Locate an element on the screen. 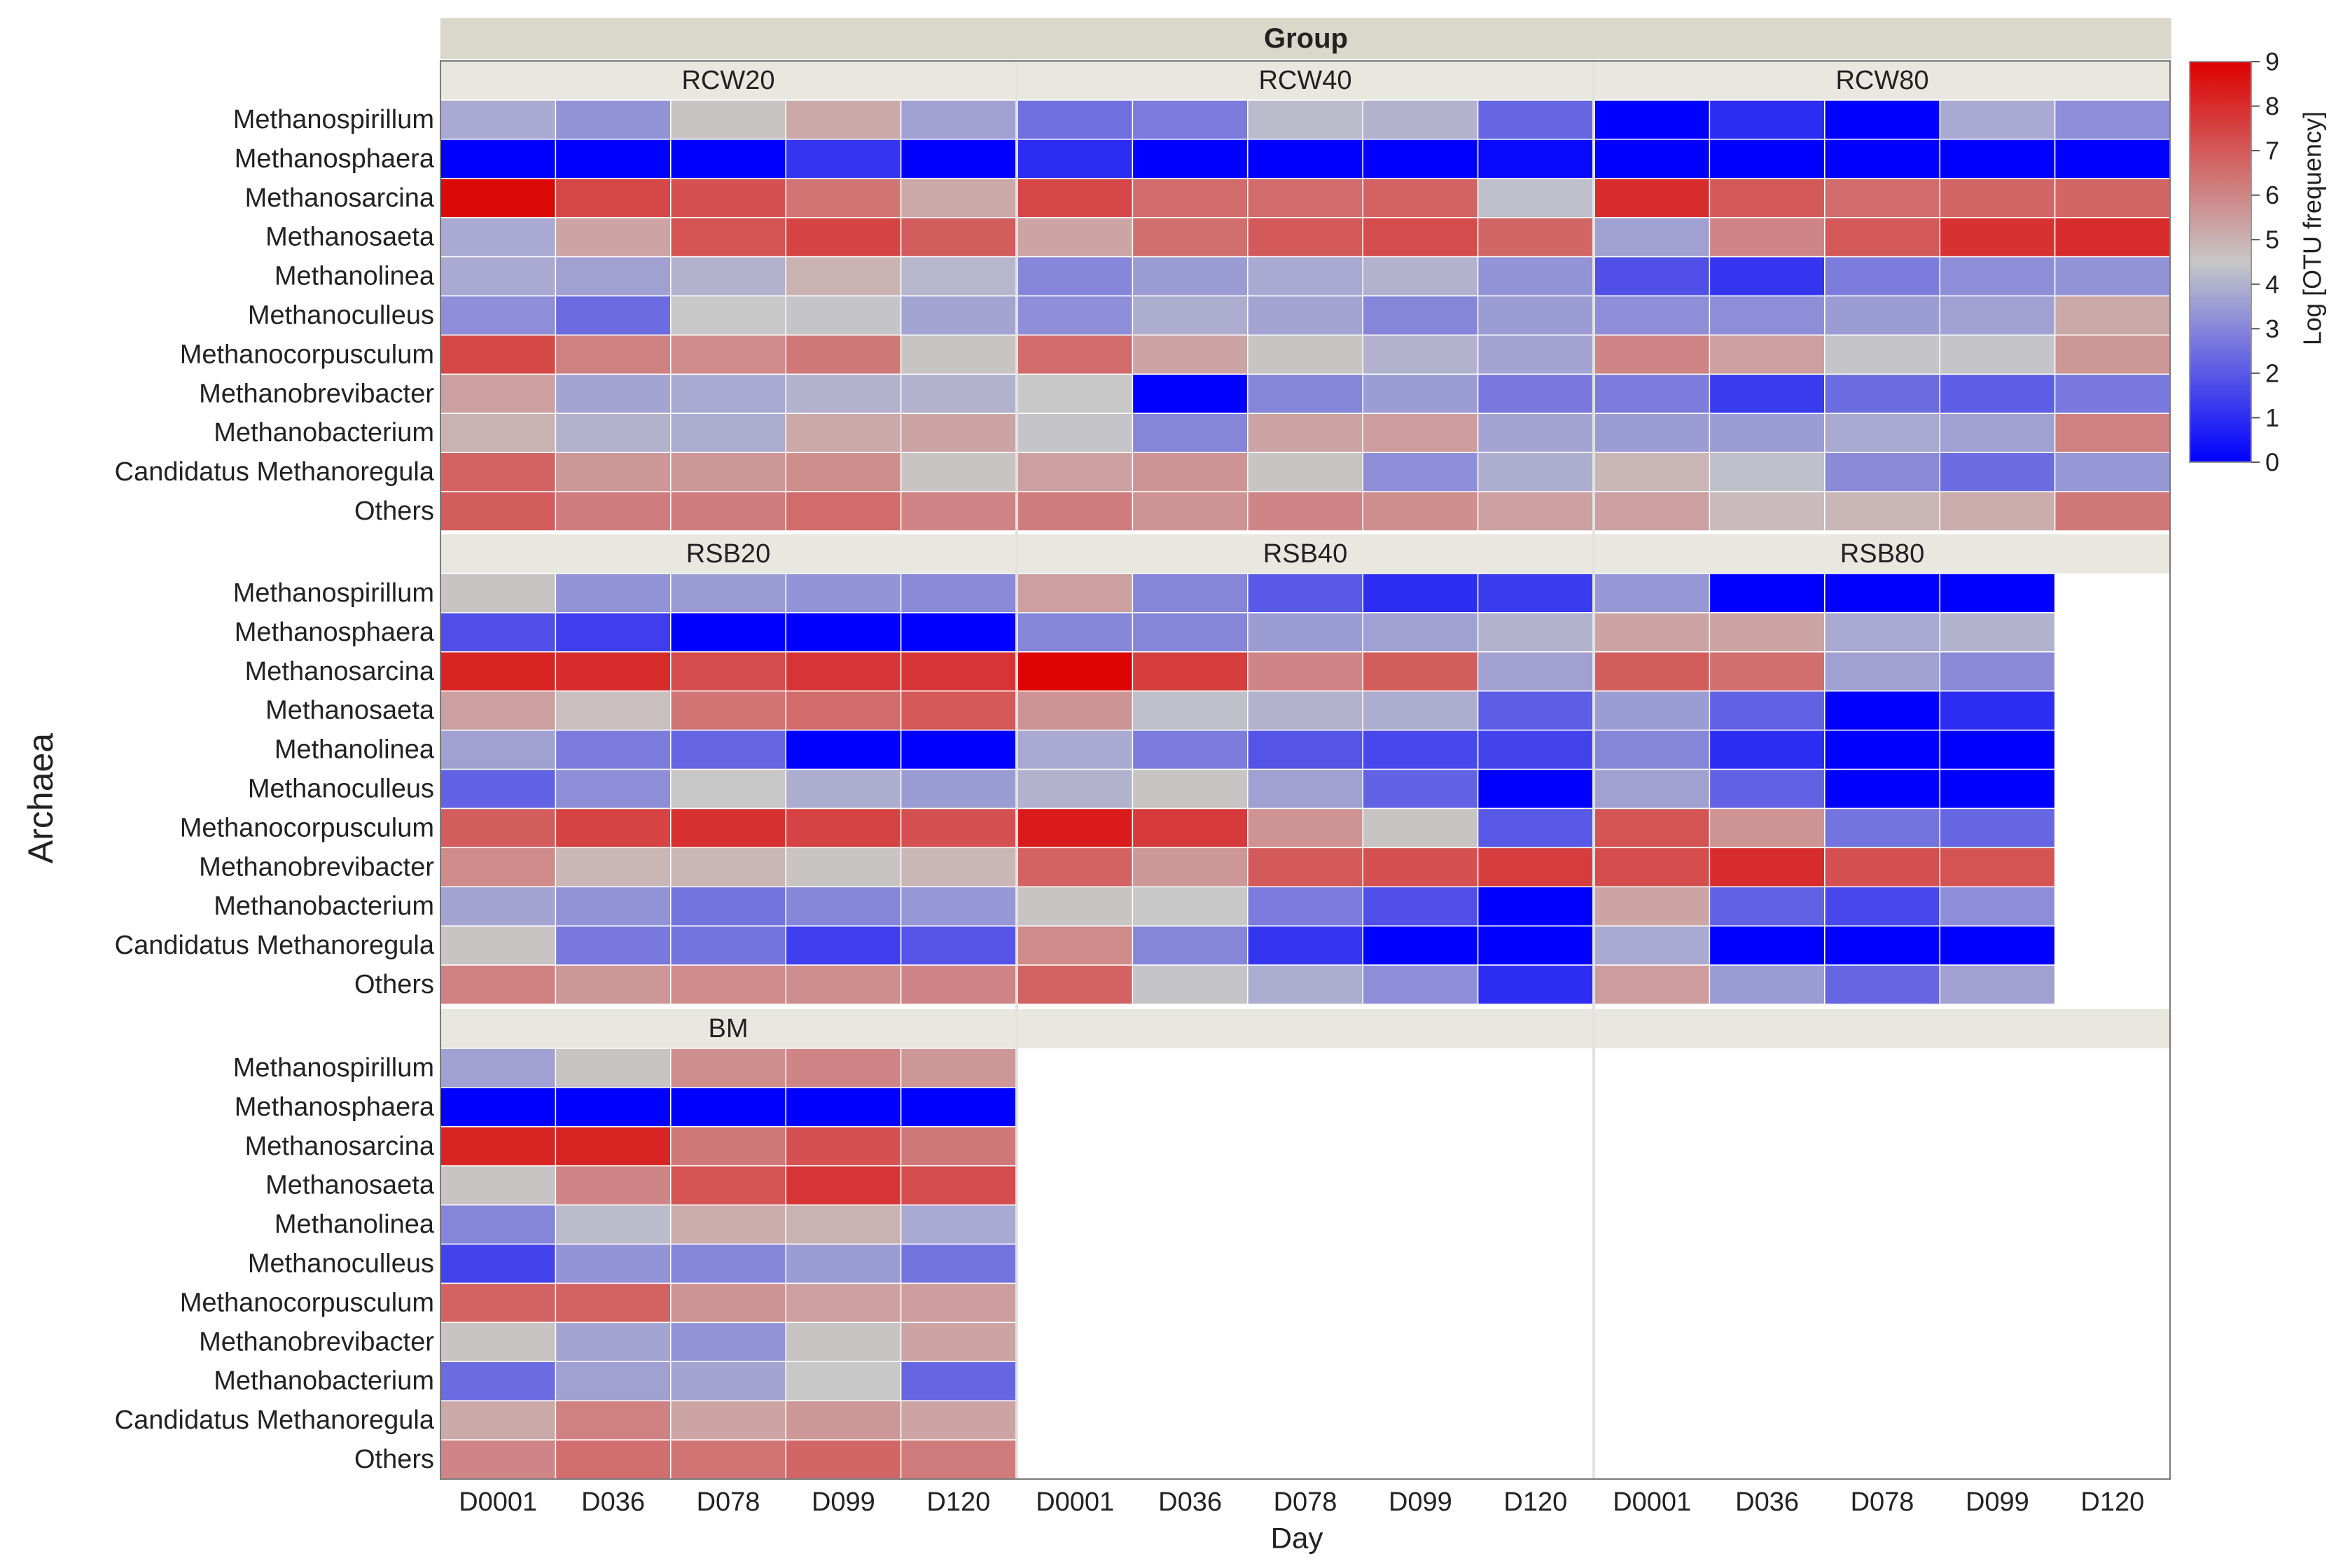  x-tick-label: D099 is located at coordinates (843, 1502).